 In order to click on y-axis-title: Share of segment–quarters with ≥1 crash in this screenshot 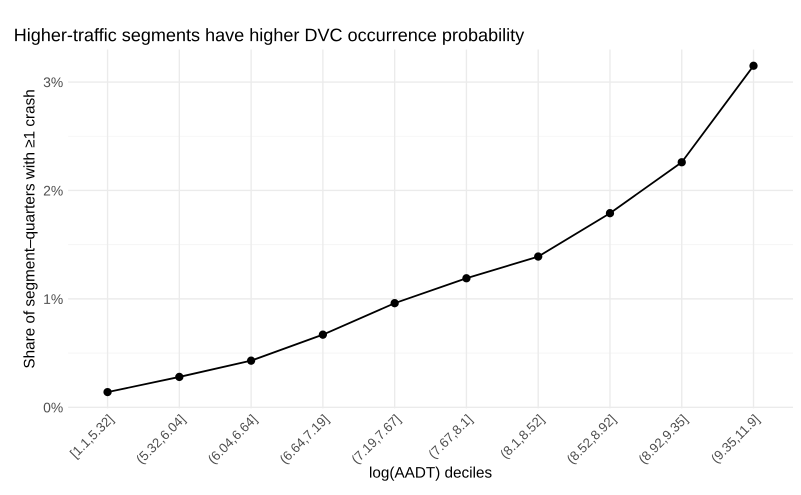, I will do `click(30, 229)`.